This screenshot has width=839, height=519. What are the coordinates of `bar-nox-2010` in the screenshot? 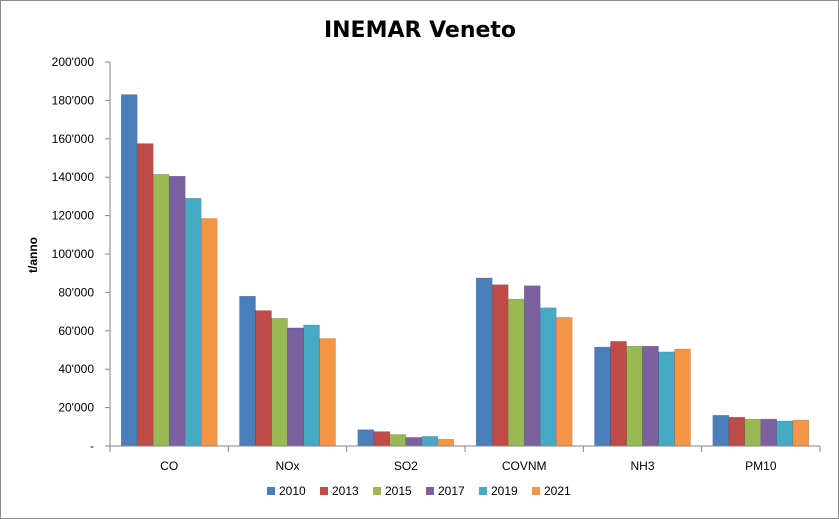 It's located at (247, 371).